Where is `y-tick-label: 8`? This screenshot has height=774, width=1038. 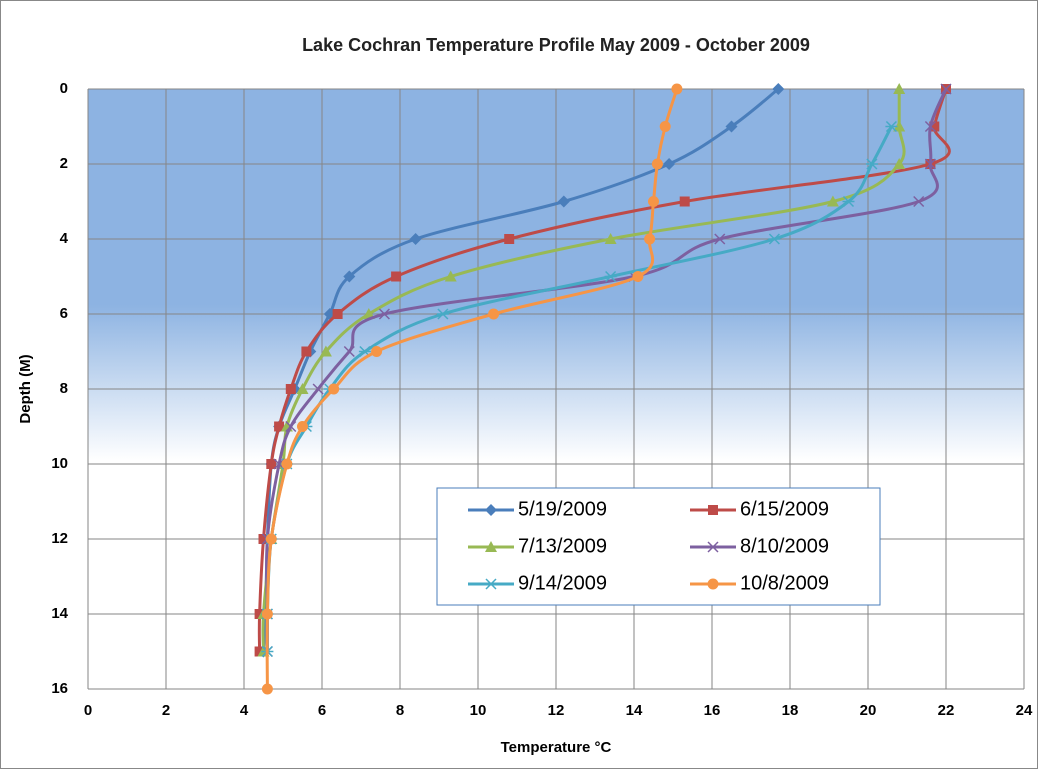 y-tick-label: 8 is located at coordinates (64, 388).